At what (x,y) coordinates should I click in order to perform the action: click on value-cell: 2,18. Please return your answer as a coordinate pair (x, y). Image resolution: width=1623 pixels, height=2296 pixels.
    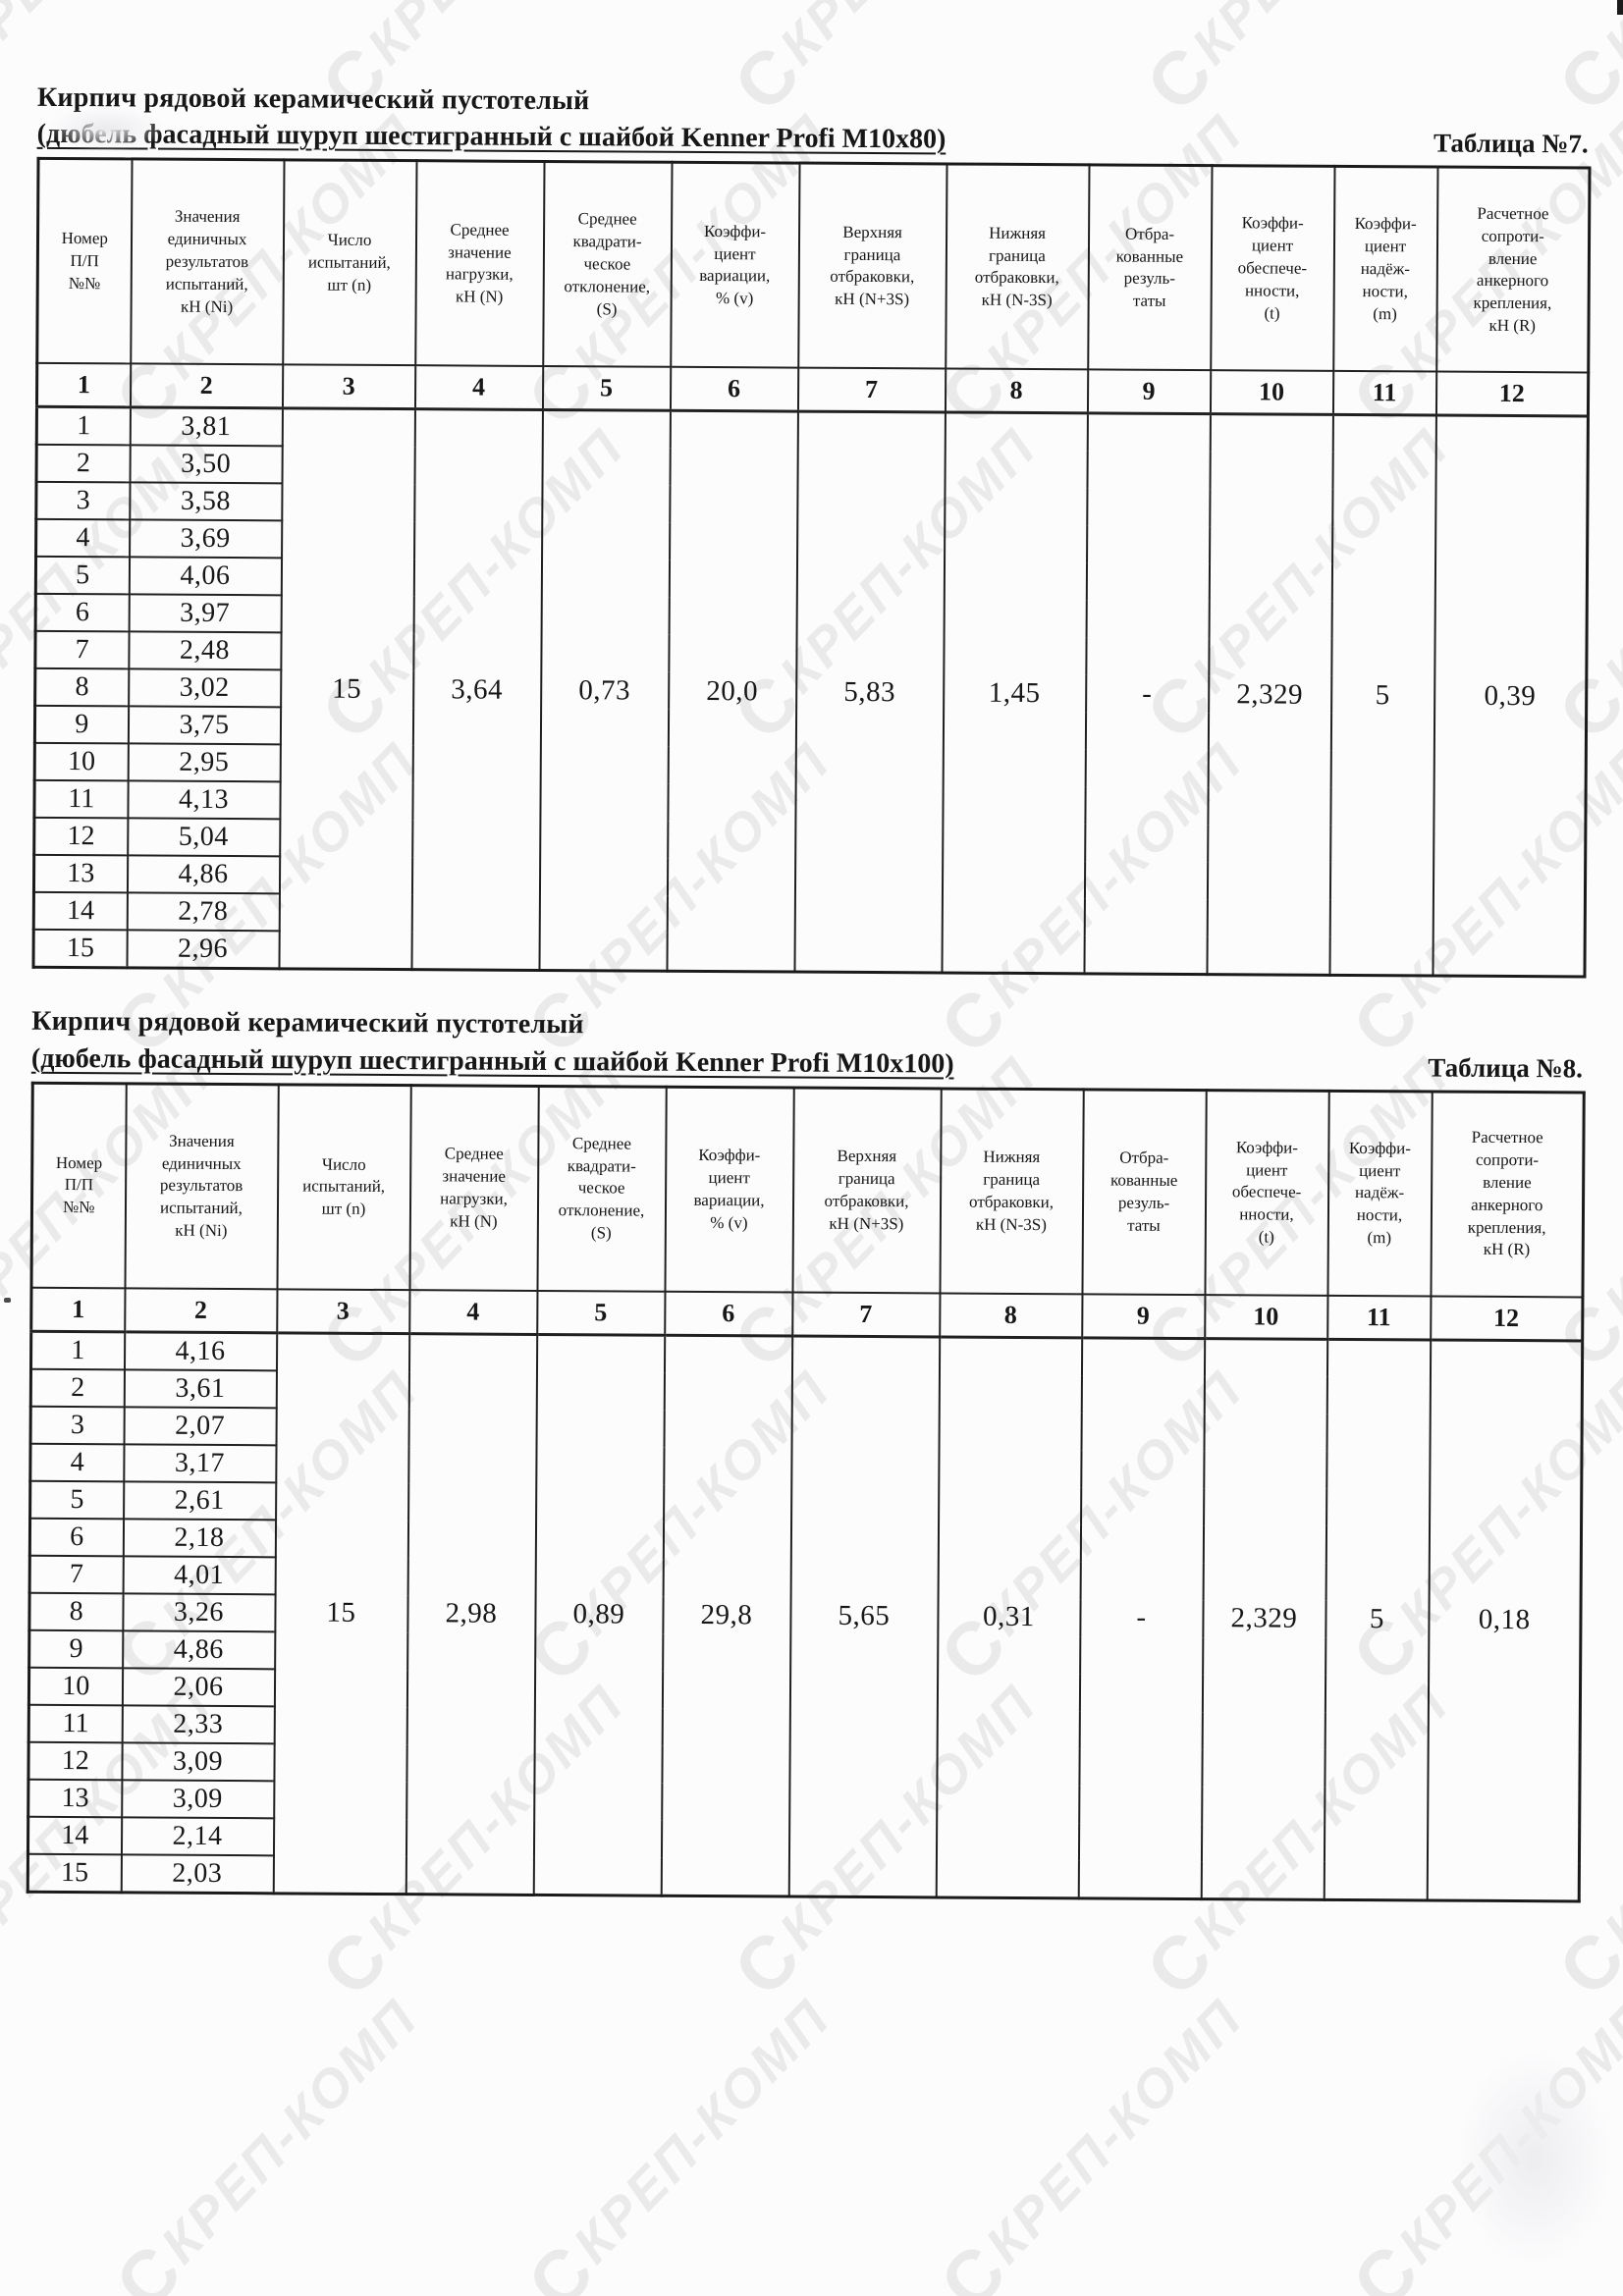
    Looking at the image, I should click on (200, 1539).